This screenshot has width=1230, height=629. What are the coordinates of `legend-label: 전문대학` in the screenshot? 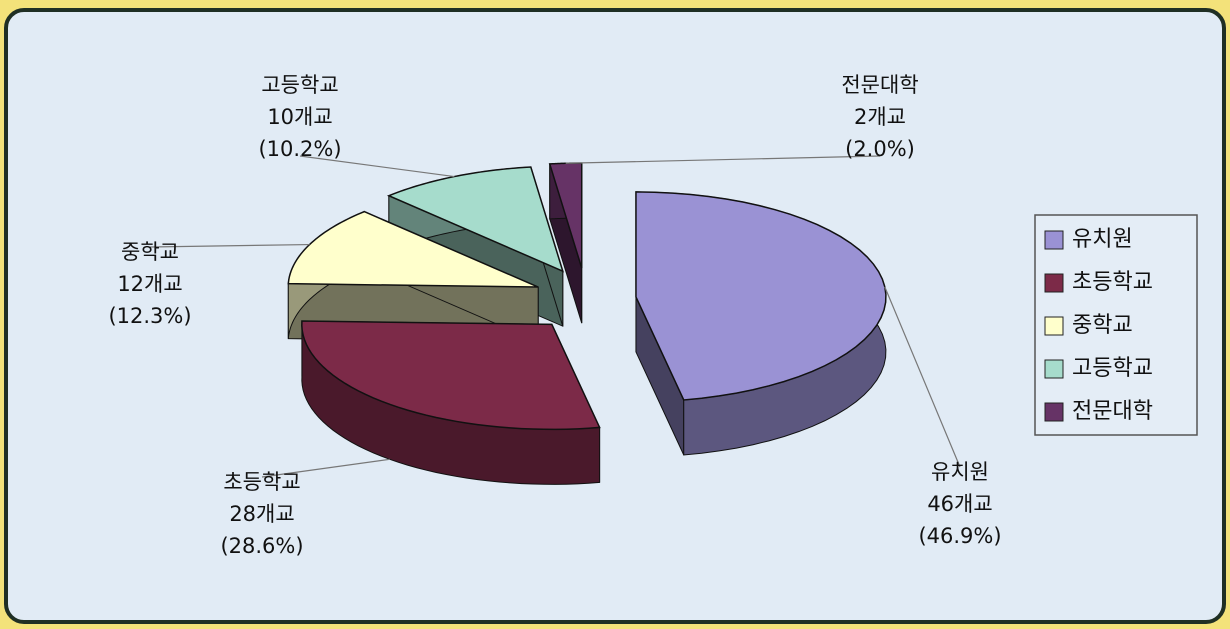 It's located at (1112, 411).